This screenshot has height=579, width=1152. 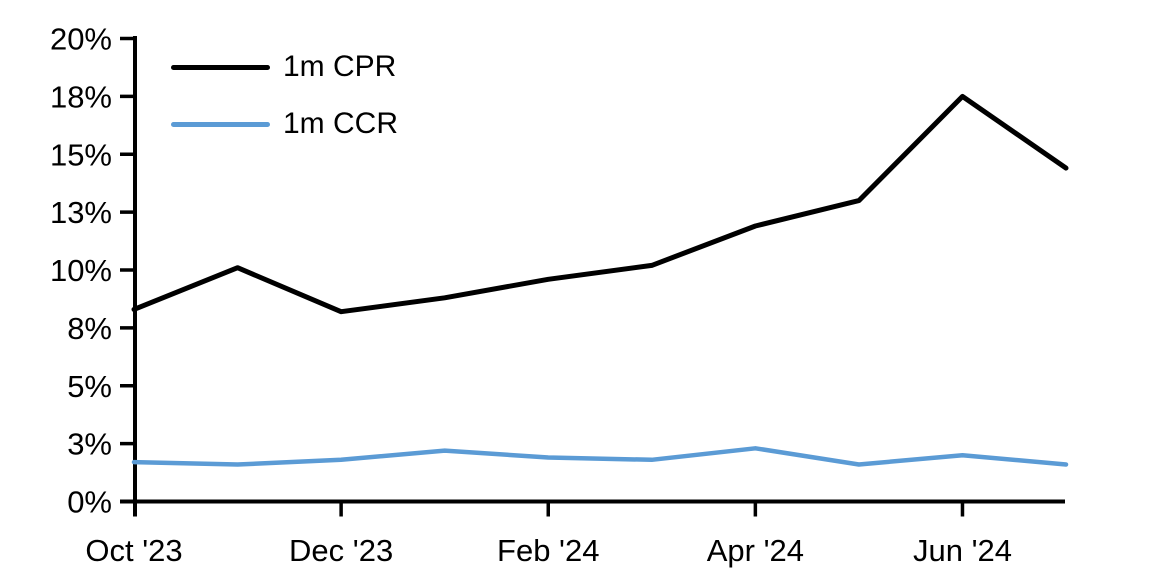 I want to click on y-axis-tick-label: 18%, so click(x=81, y=96).